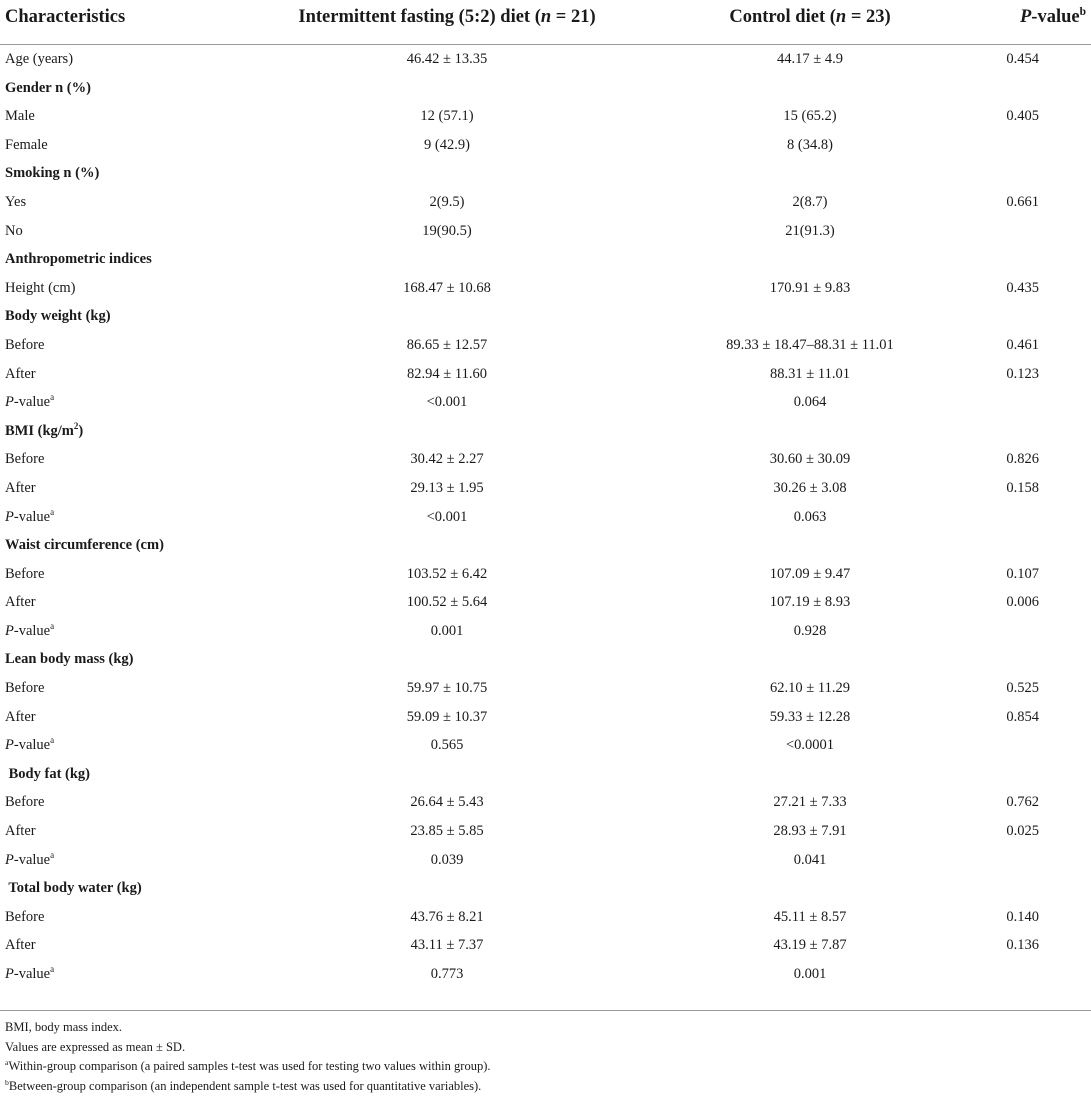 This screenshot has width=1091, height=1099. What do you see at coordinates (545, 202) in the screenshot?
I see `table-row: Yes 2(9.5) 2(8.7) 0.661` at bounding box center [545, 202].